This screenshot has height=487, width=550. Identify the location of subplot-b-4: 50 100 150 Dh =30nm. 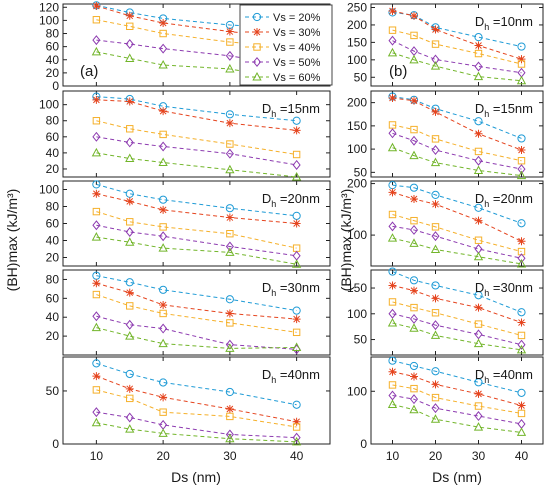
(445, 311).